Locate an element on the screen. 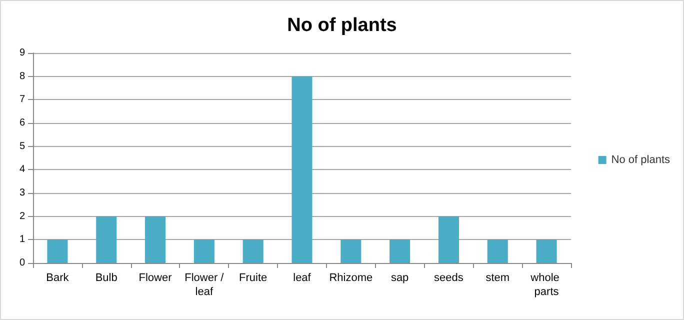  x-tick-label: sap is located at coordinates (399, 278).